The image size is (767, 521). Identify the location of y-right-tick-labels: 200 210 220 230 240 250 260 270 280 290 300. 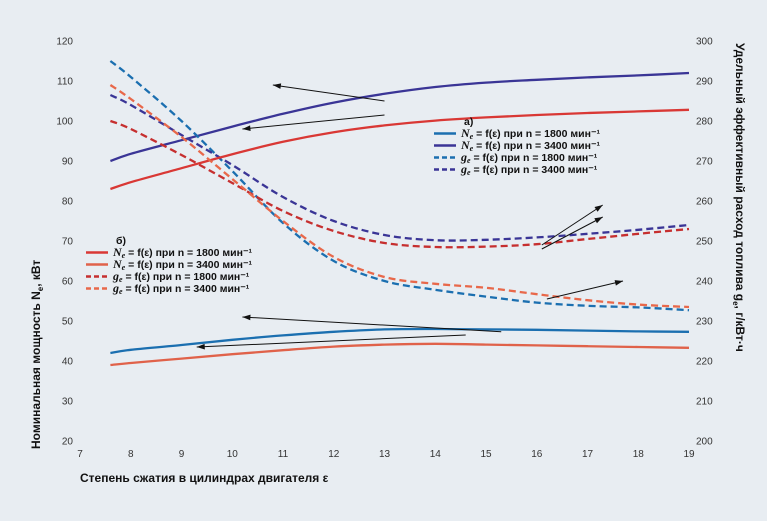
(704, 242).